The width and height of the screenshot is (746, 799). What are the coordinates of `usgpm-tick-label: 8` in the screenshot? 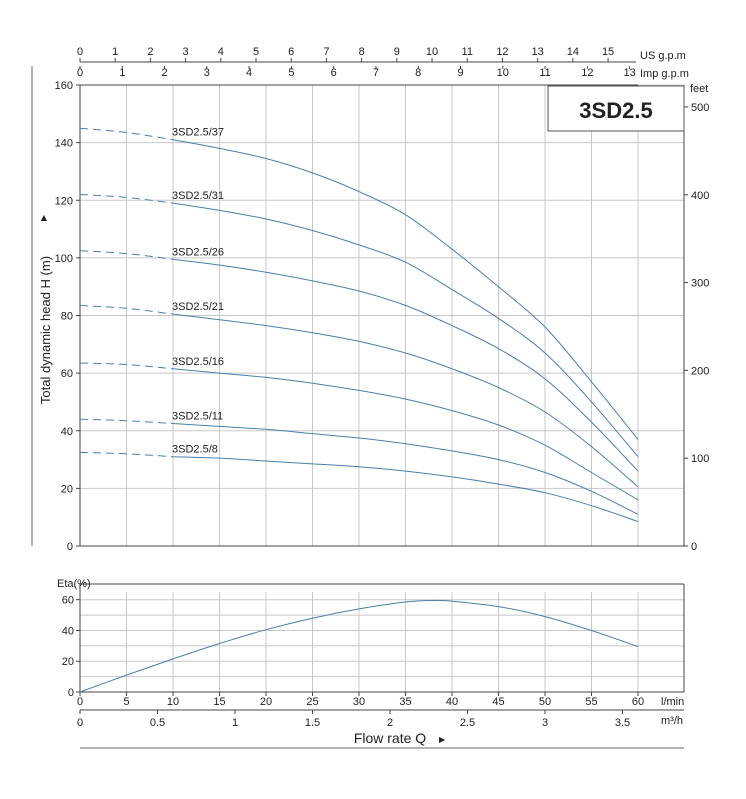 It's located at (362, 52).